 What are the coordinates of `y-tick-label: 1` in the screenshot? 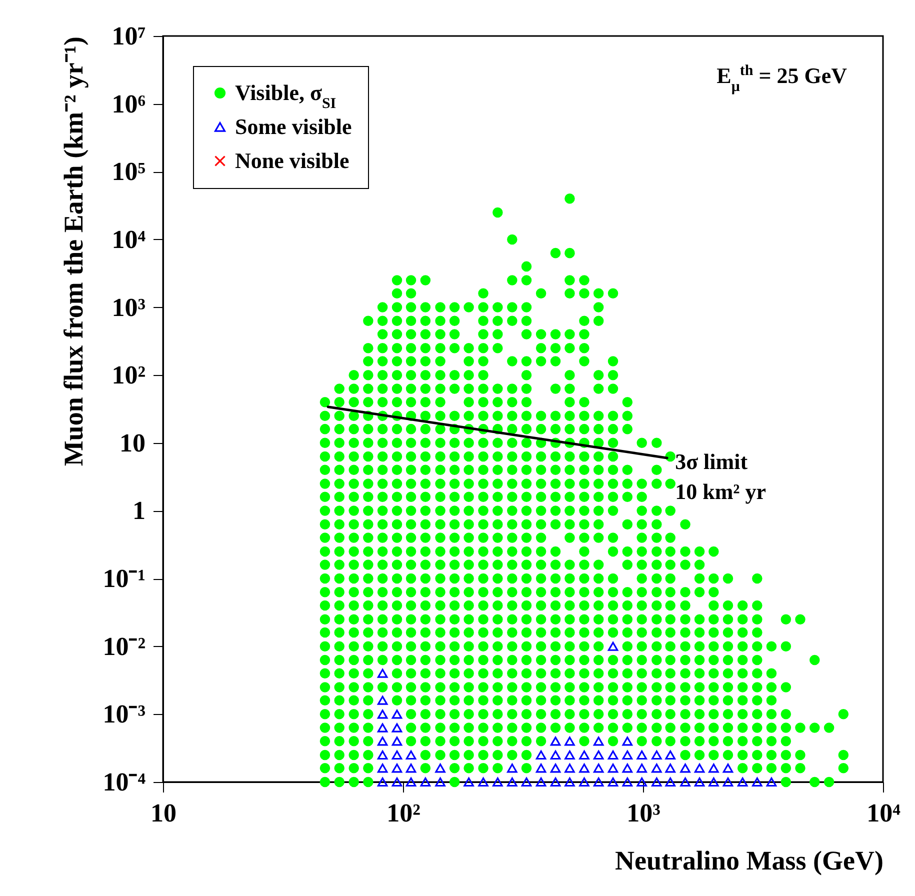 It's located at (139, 511).